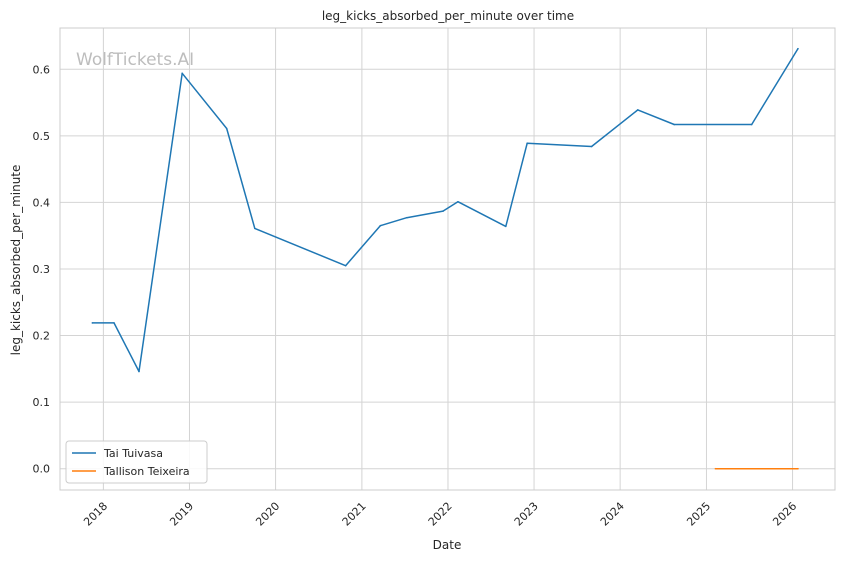 The image size is (844, 561). Describe the element at coordinates (42, 469) in the screenshot. I see `y-tick-label: 0.0` at that location.